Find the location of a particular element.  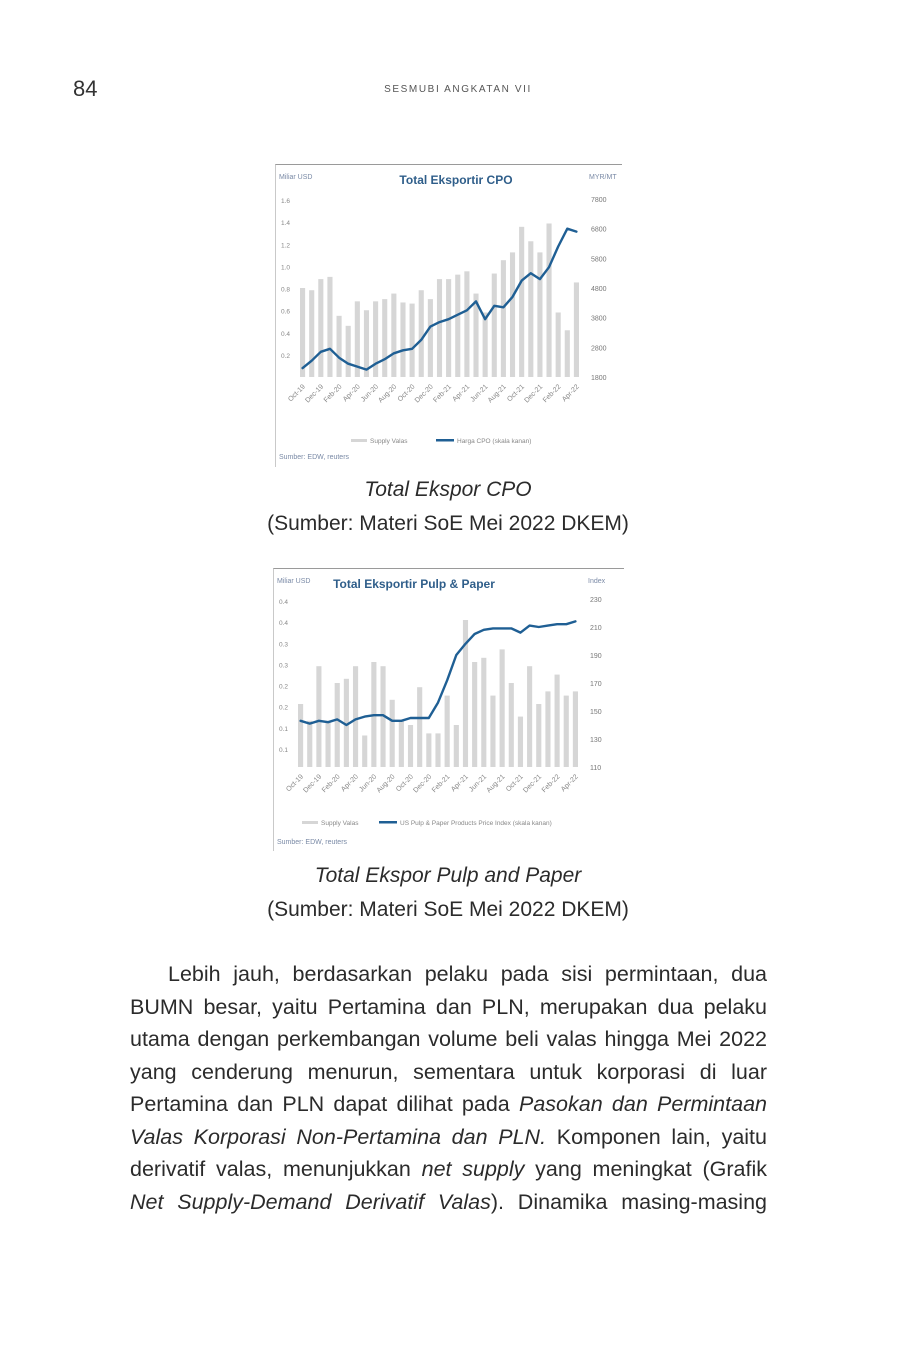

x-tick-label: Jun-21 is located at coordinates (478, 783).